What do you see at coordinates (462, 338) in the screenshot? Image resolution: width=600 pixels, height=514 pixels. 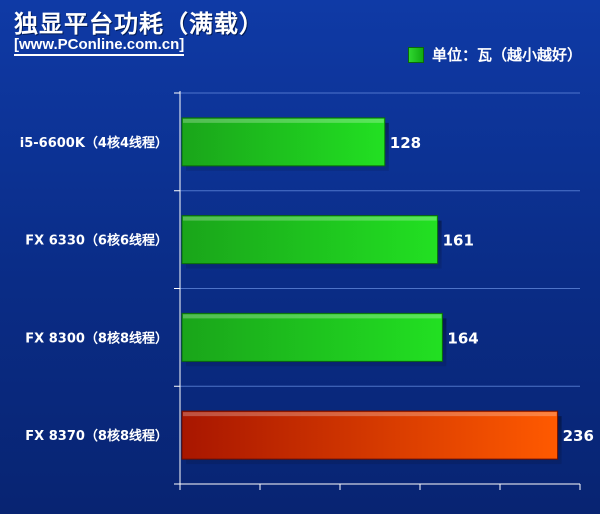 I see `bar-value-label: 164` at bounding box center [462, 338].